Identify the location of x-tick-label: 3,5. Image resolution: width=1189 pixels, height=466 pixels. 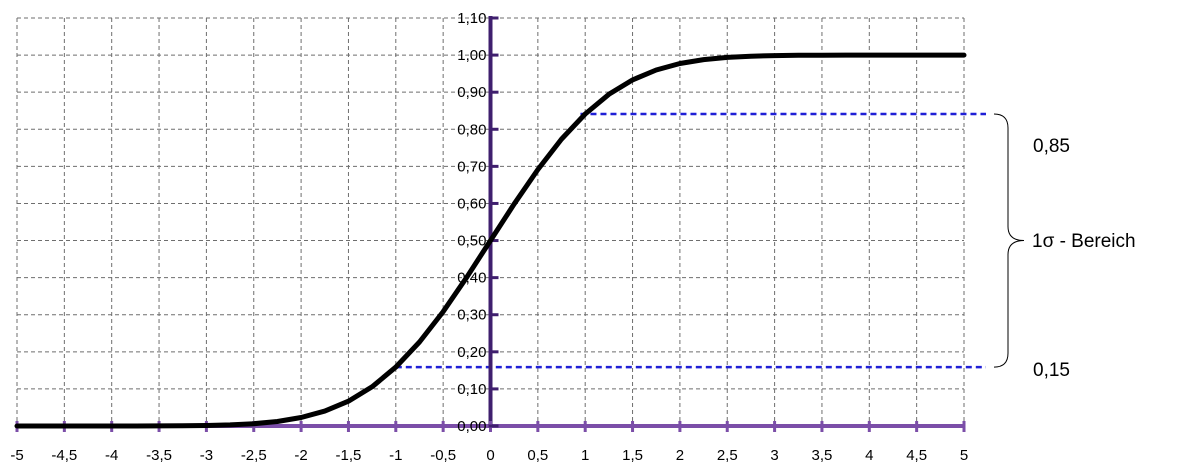
(822, 455).